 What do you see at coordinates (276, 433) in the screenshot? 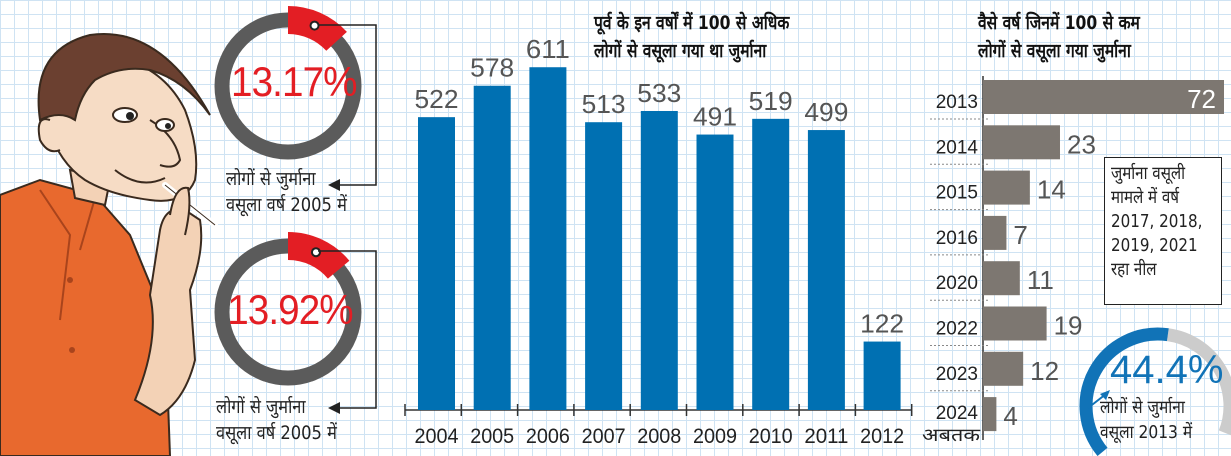
I see `donut-2-caption-line2: वसूला वर्ष 2005 में` at bounding box center [276, 433].